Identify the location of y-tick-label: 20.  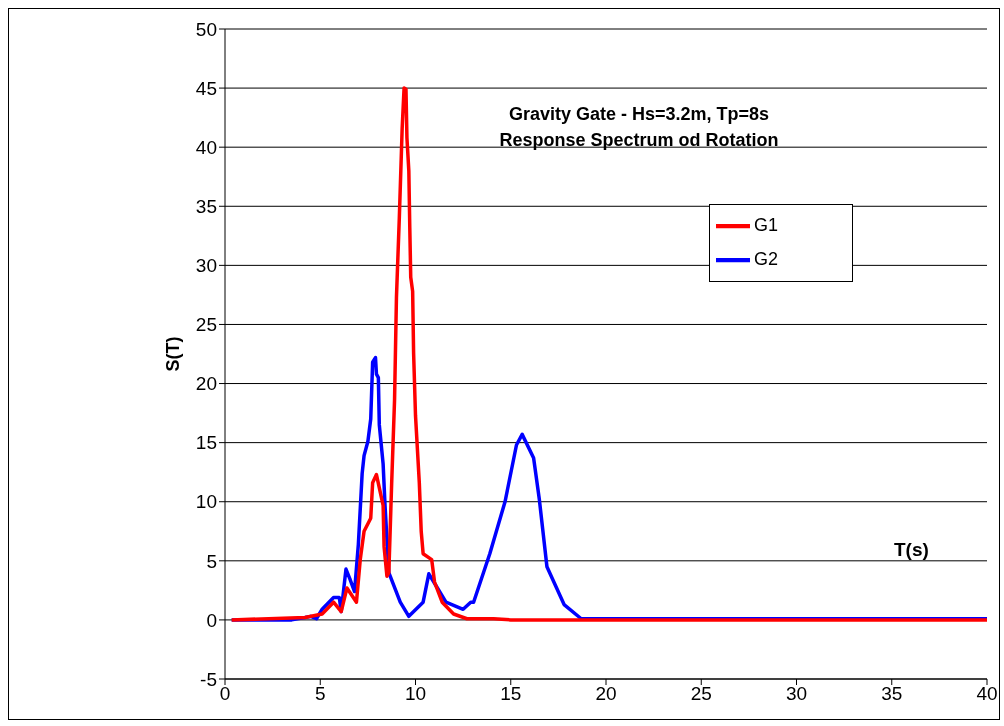
(206, 384).